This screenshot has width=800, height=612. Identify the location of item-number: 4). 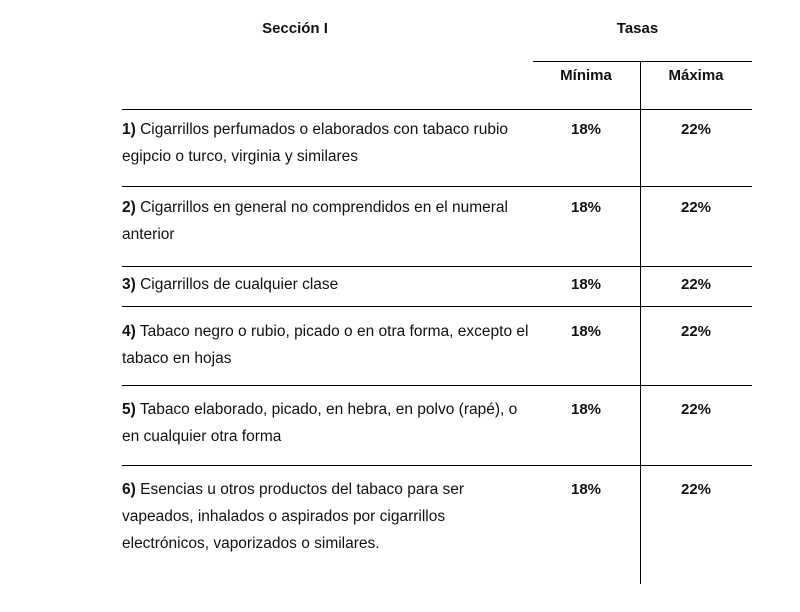
(129, 331).